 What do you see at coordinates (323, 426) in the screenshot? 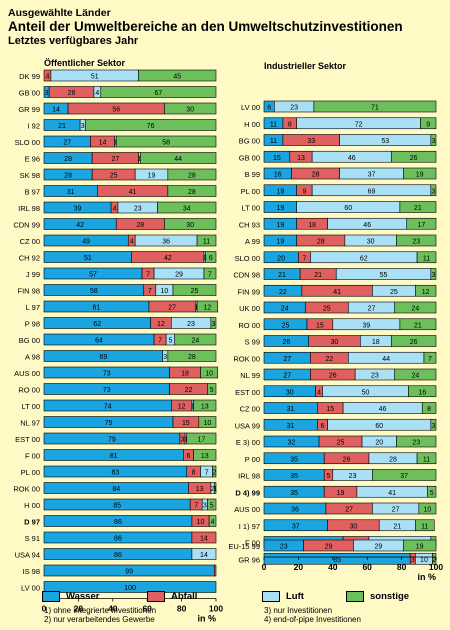
I see `industry-data-label: 6` at bounding box center [323, 426].